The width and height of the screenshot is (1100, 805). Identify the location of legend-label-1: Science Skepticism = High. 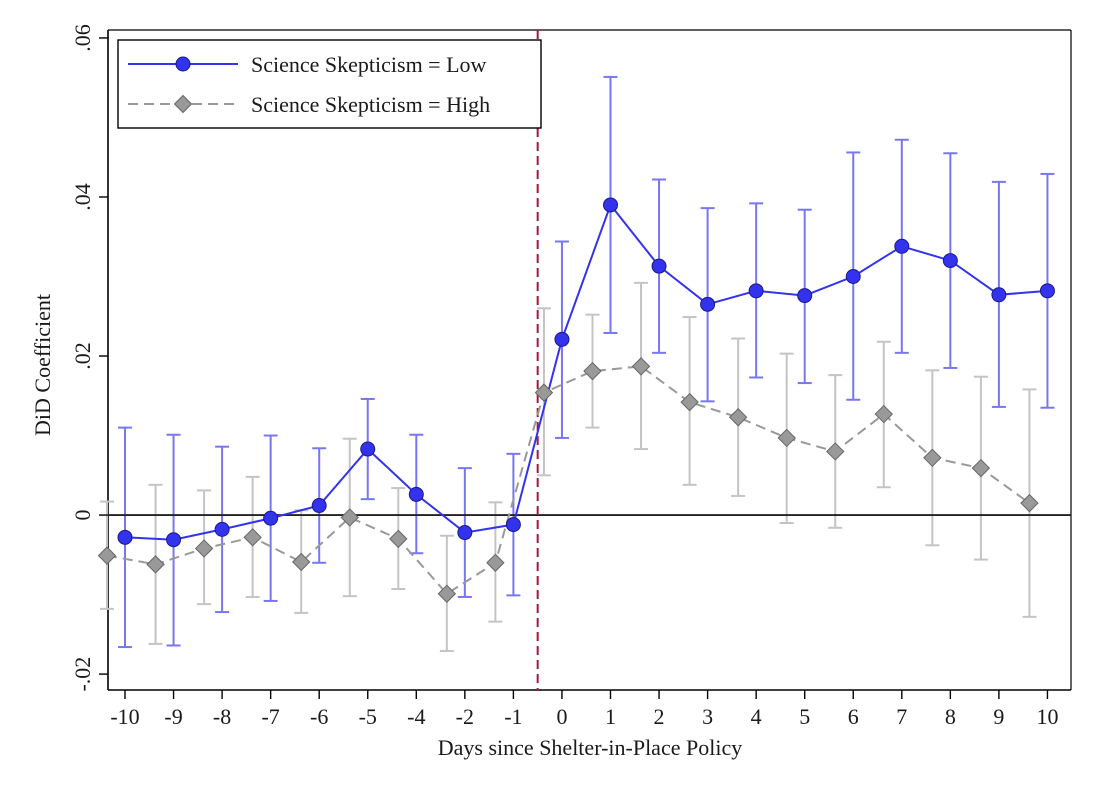
(370, 104).